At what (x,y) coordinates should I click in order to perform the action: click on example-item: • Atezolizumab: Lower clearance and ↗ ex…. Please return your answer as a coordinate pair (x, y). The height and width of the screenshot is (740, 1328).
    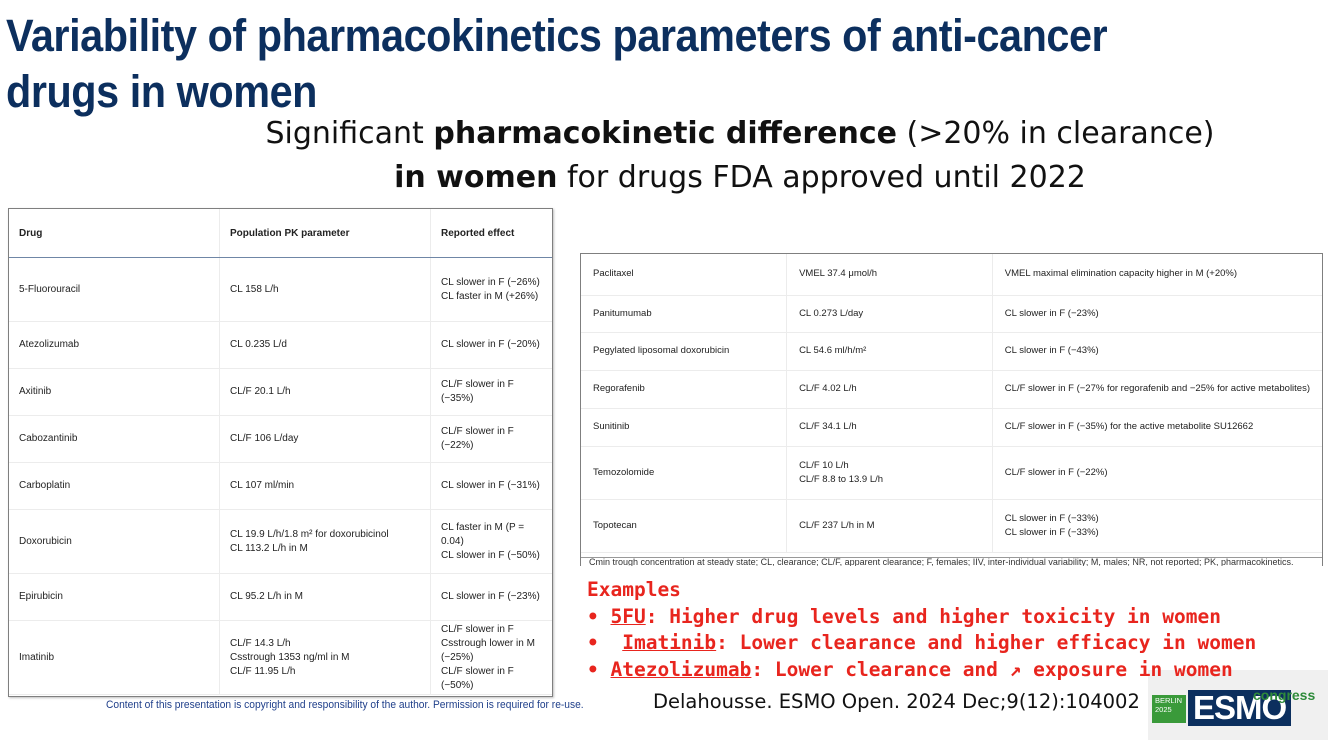
    Looking at the image, I should click on (917, 670).